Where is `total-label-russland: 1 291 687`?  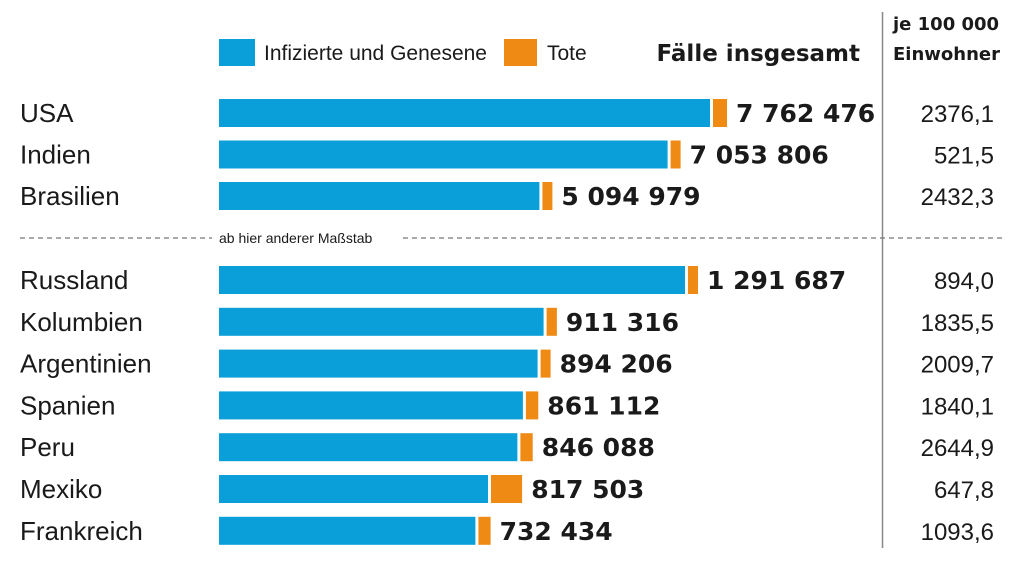
total-label-russland: 1 291 687 is located at coordinates (776, 280).